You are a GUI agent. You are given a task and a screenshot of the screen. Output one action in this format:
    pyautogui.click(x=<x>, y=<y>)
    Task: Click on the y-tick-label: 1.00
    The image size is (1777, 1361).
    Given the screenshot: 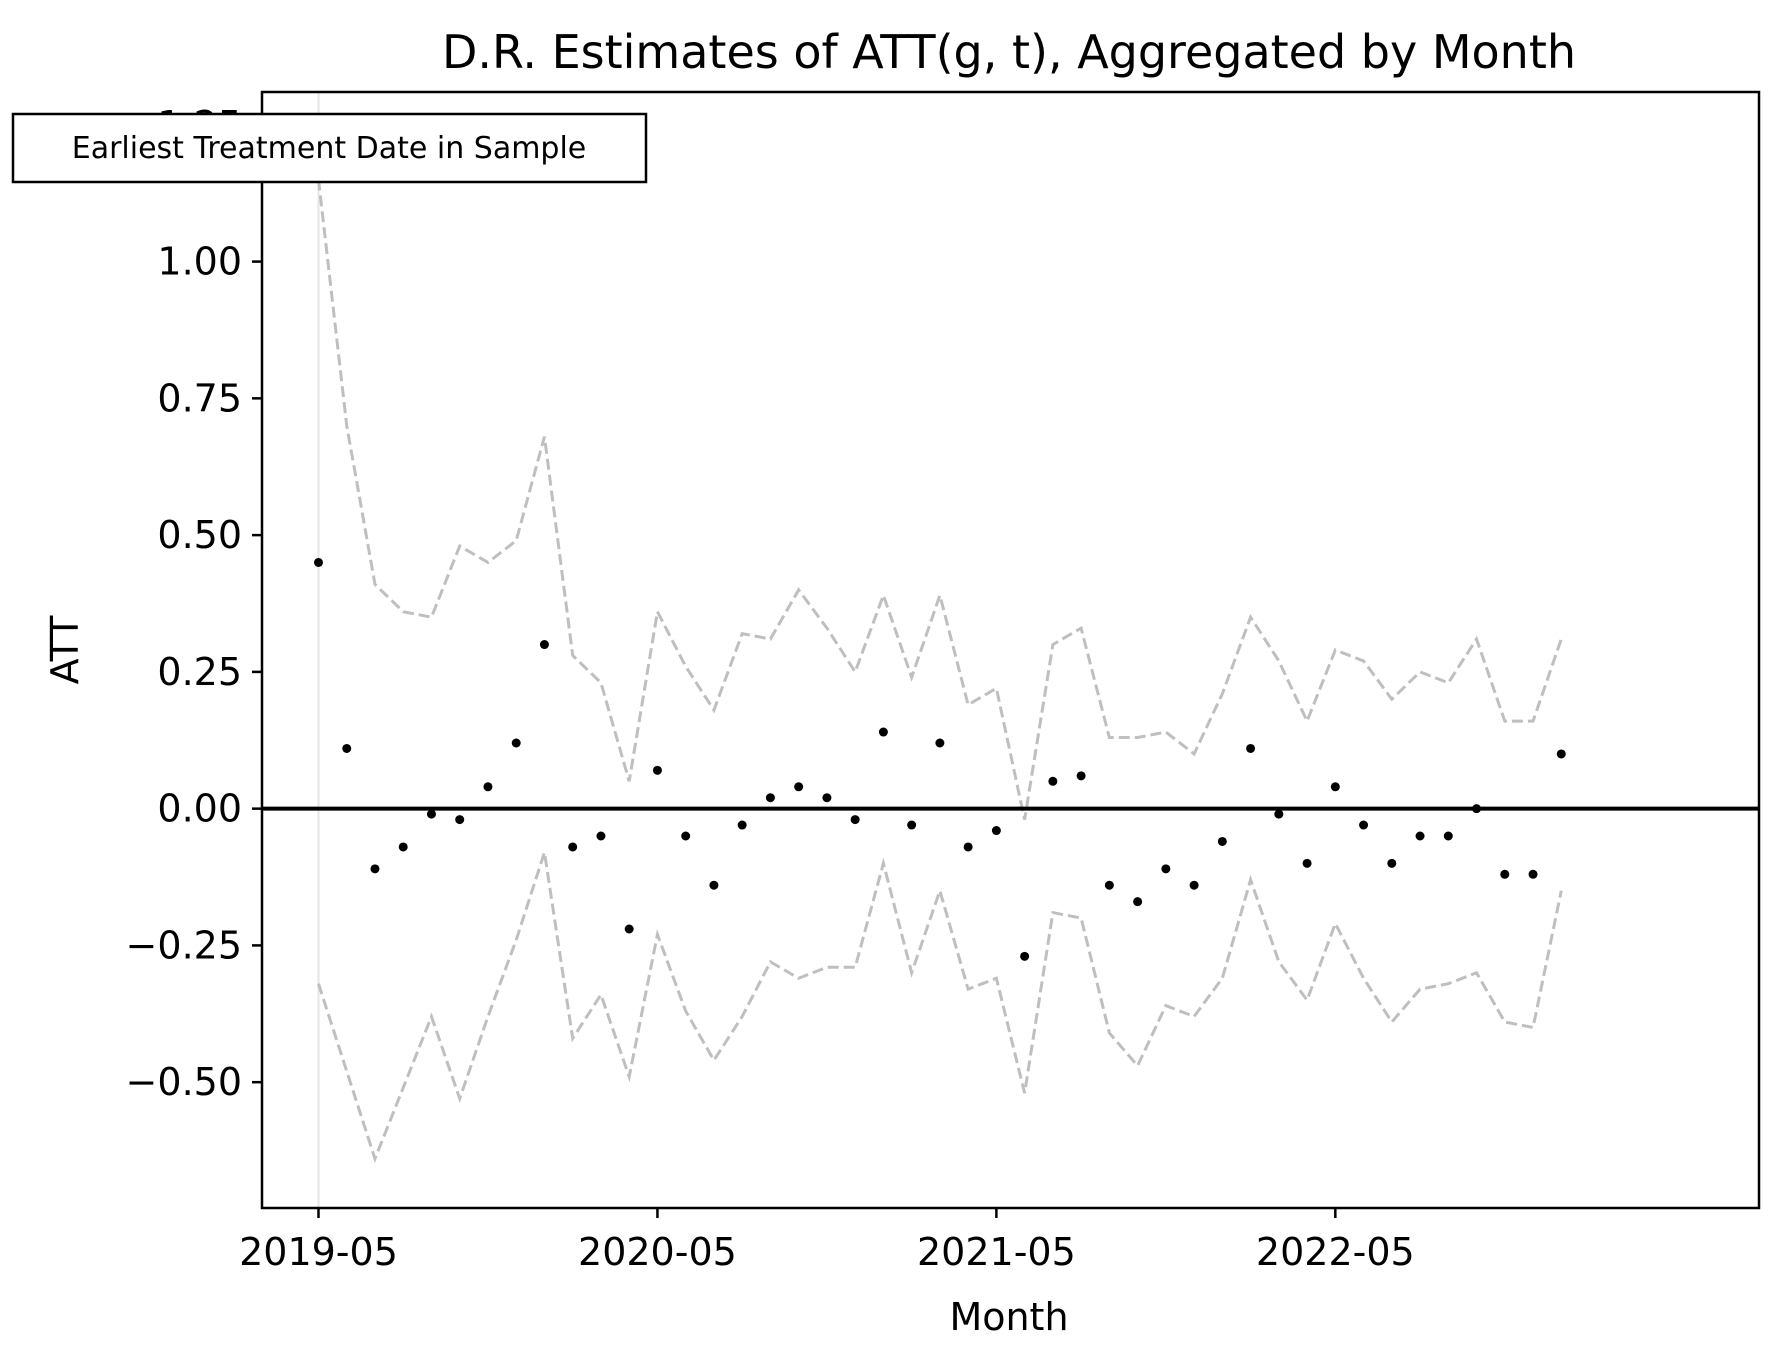 What is the action you would take?
    pyautogui.click(x=199, y=262)
    